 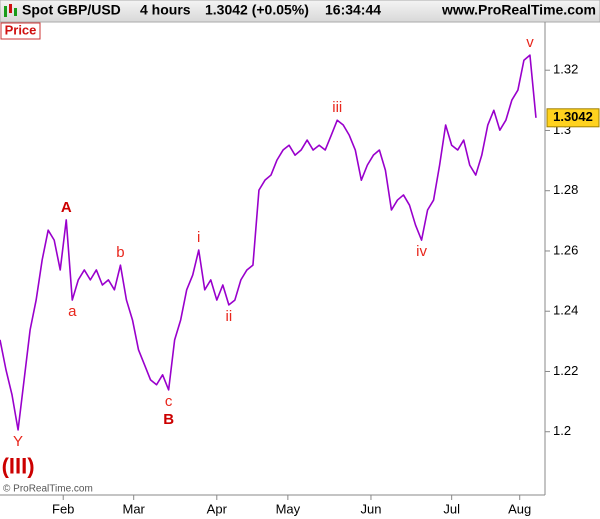 What do you see at coordinates (565, 310) in the screenshot?
I see `y-tick-label: 1.24` at bounding box center [565, 310].